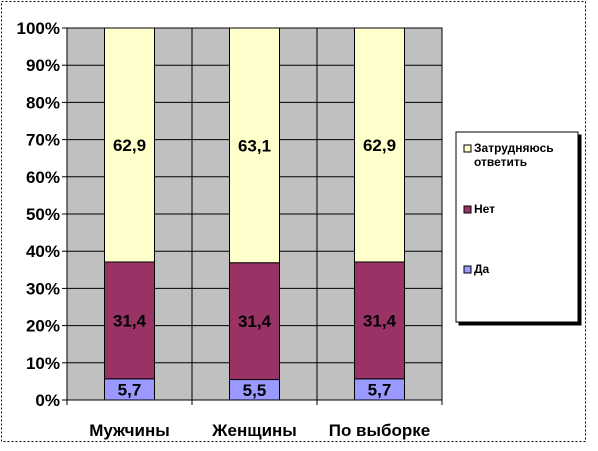 The image size is (598, 451). Describe the element at coordinates (43, 65) in the screenshot. I see `y-tick-label: 90%` at that location.